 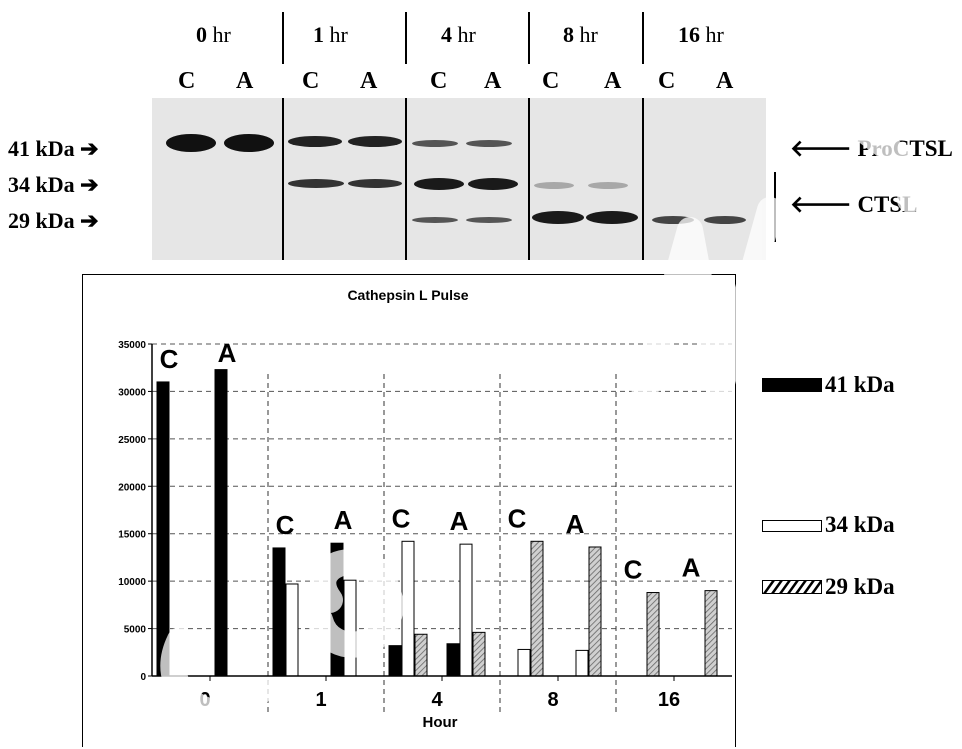 What do you see at coordinates (552, 700) in the screenshot?
I see `x-tick-label: 8` at bounding box center [552, 700].